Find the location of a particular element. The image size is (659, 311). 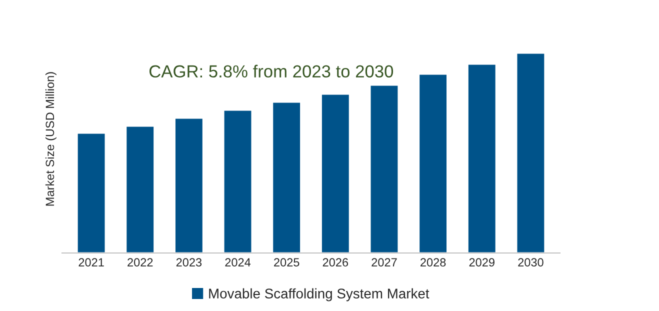

legend-label: Movable Scaffolding System Market is located at coordinates (319, 295).